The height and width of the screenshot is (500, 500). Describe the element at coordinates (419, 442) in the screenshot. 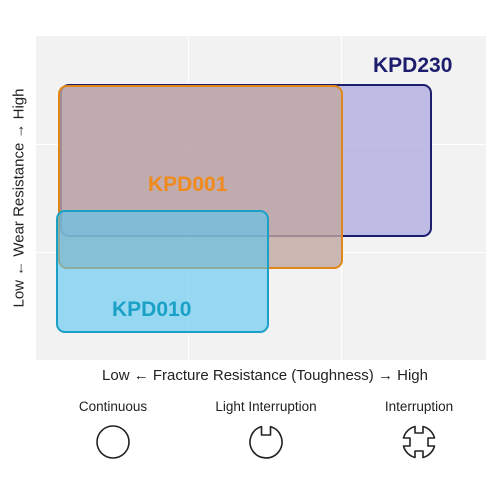

I see `cross-slot-circle-icon` at that location.